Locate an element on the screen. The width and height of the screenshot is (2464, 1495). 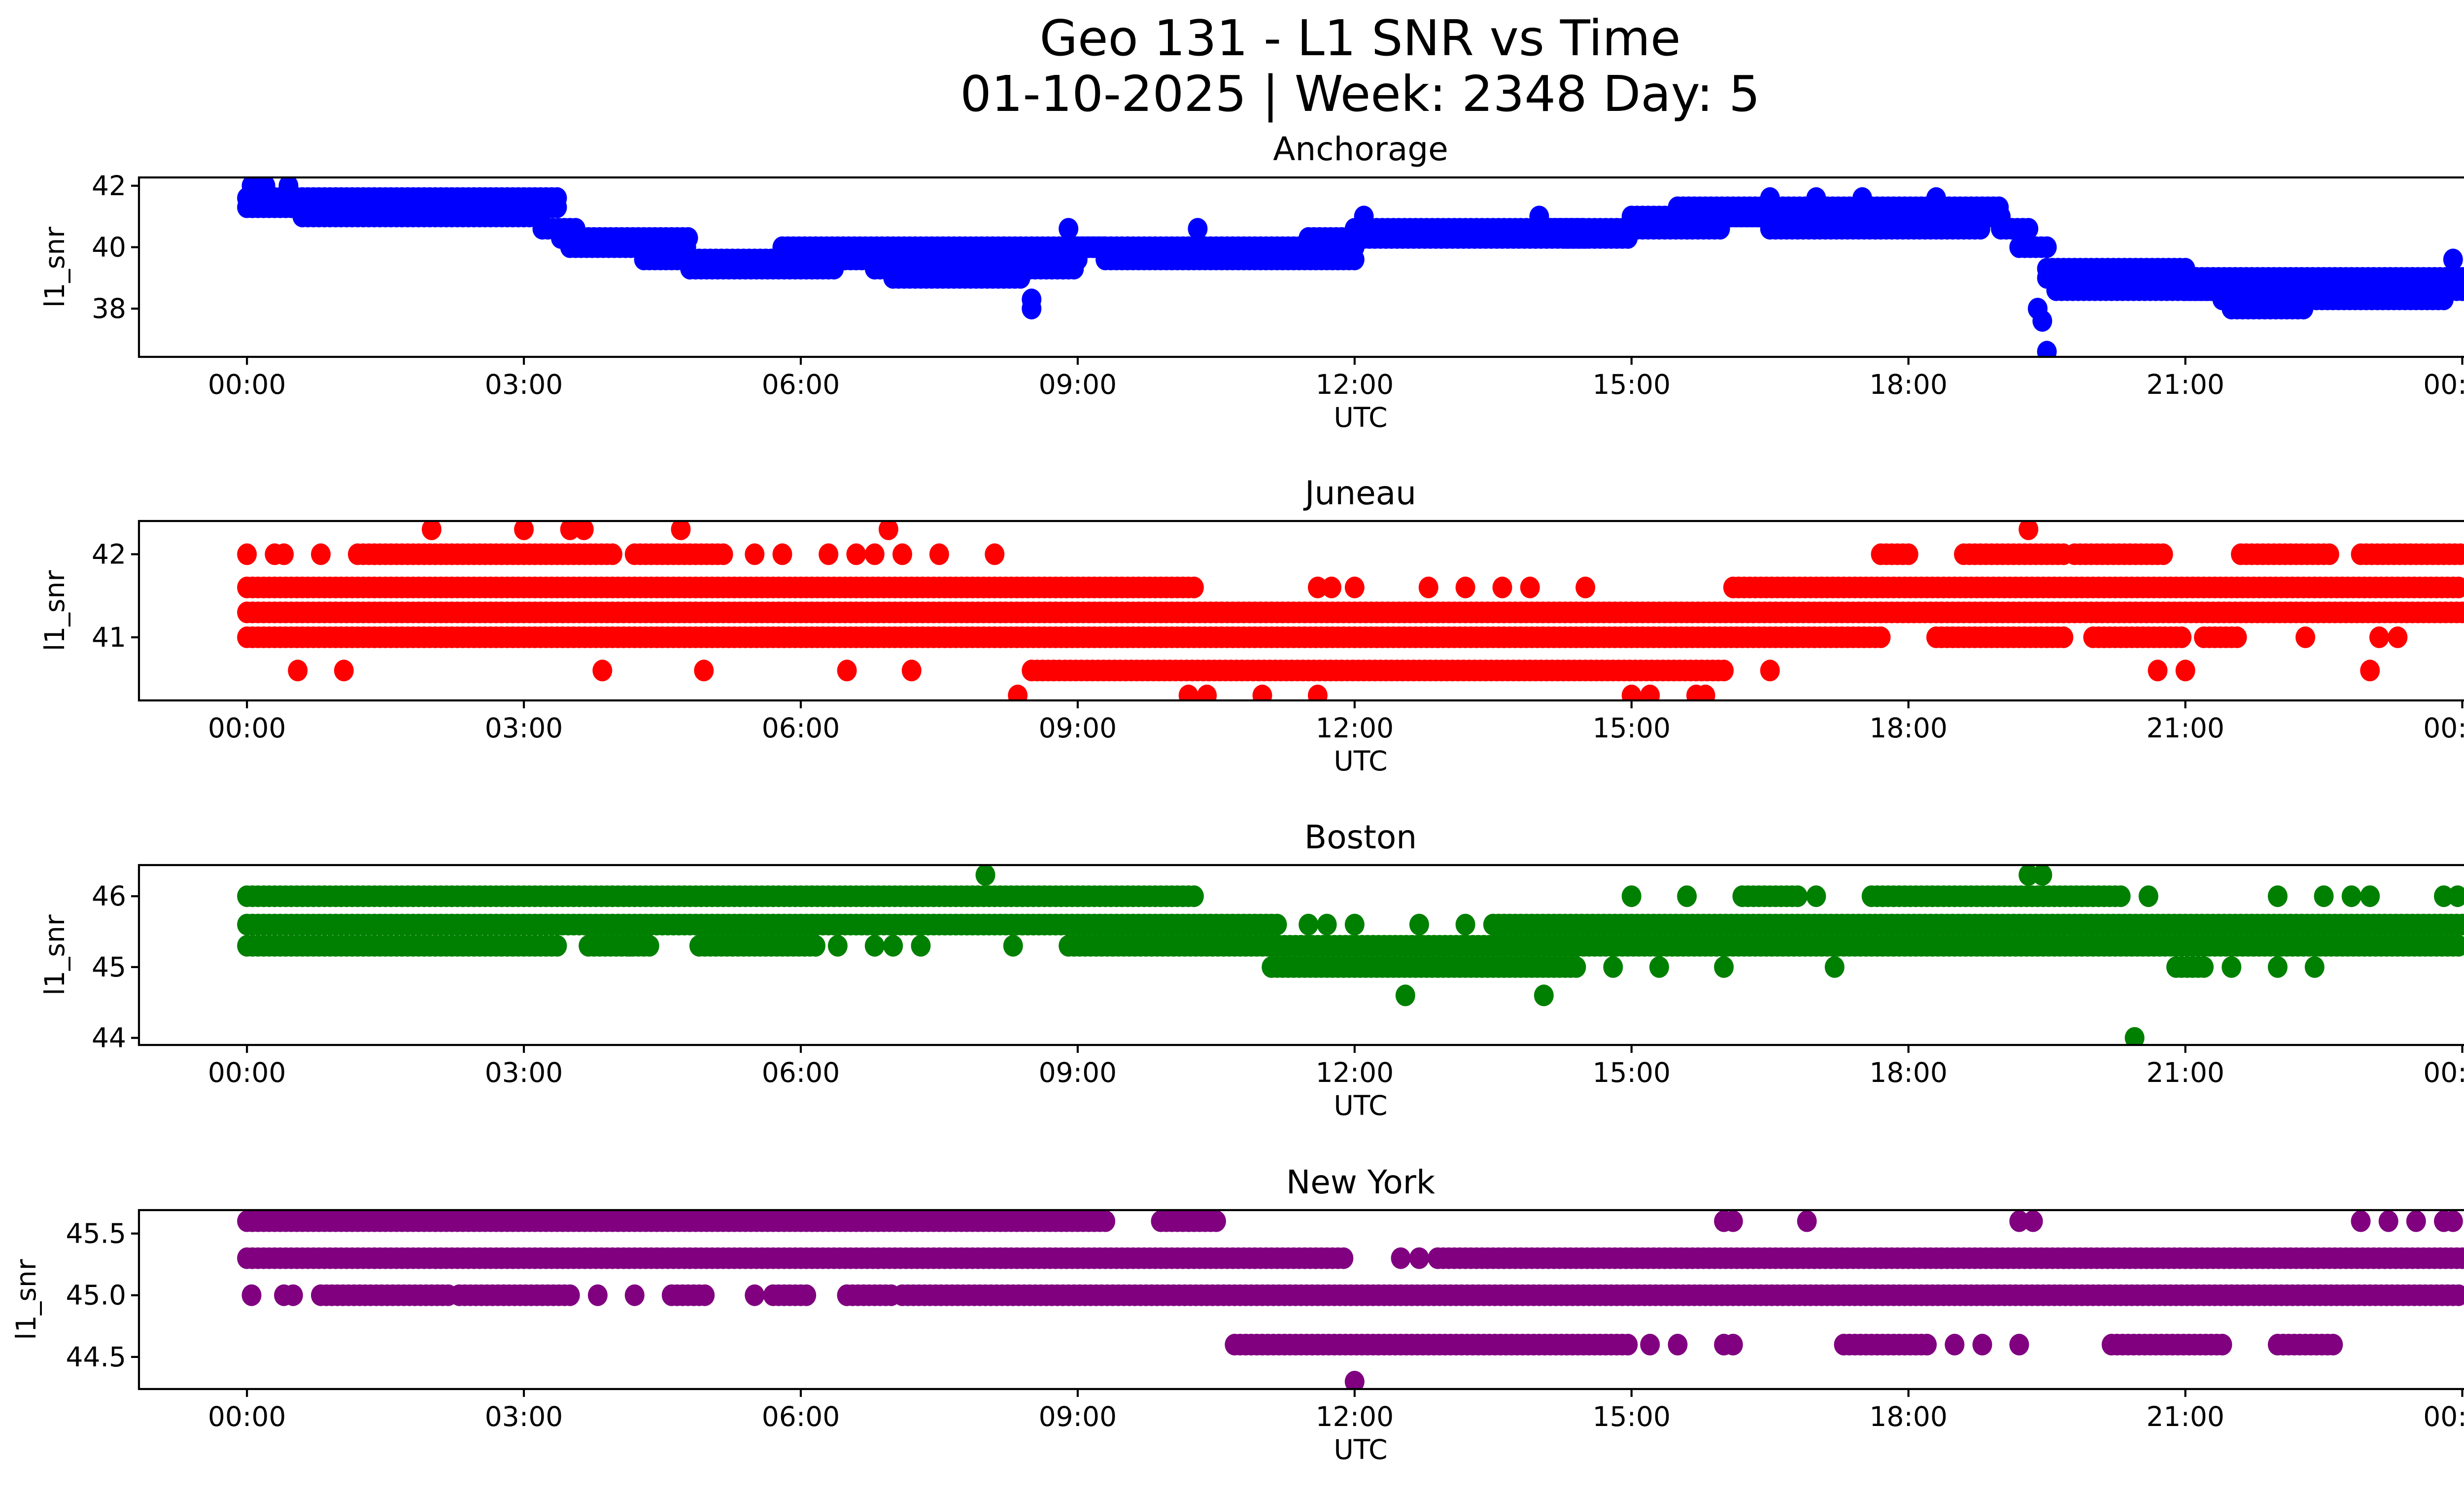
y-tick-label: 41 is located at coordinates (109, 637).